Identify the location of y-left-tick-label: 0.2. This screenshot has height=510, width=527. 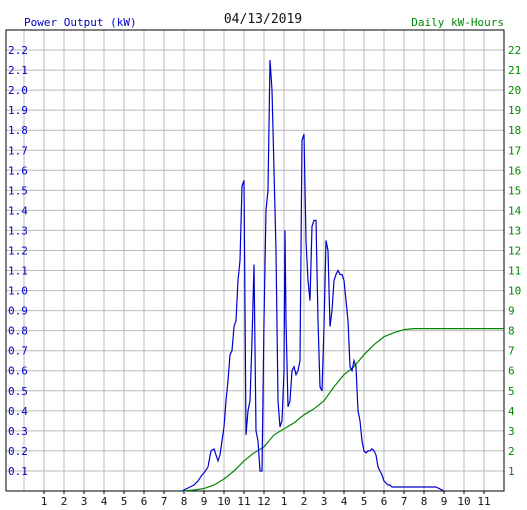
(18, 451).